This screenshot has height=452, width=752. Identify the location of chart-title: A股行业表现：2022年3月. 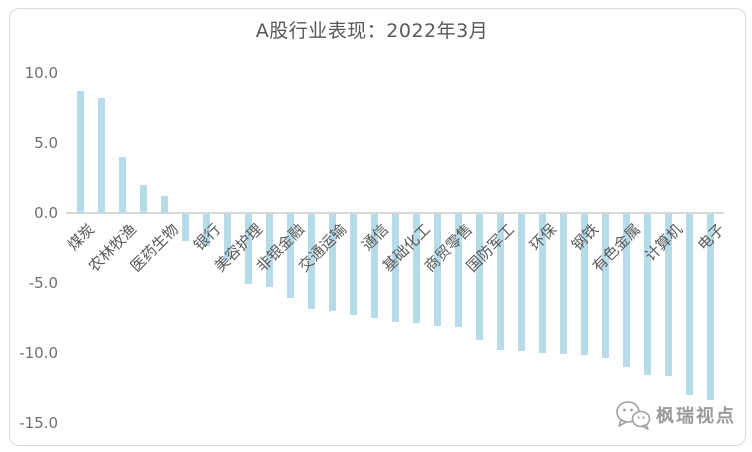
(372, 31).